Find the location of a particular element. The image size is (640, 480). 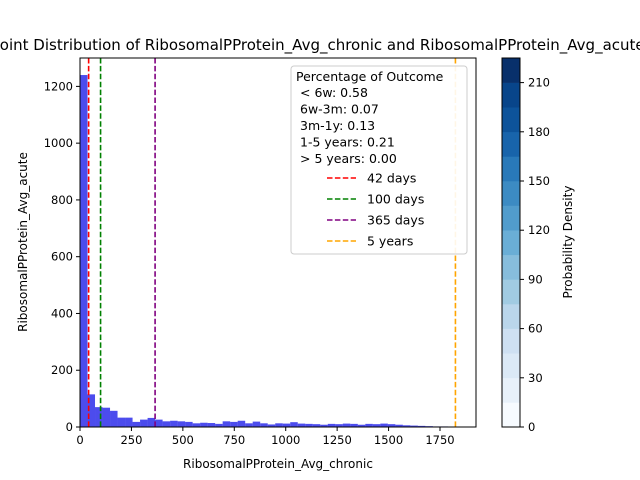

x-tick-label: 1500 is located at coordinates (388, 440).